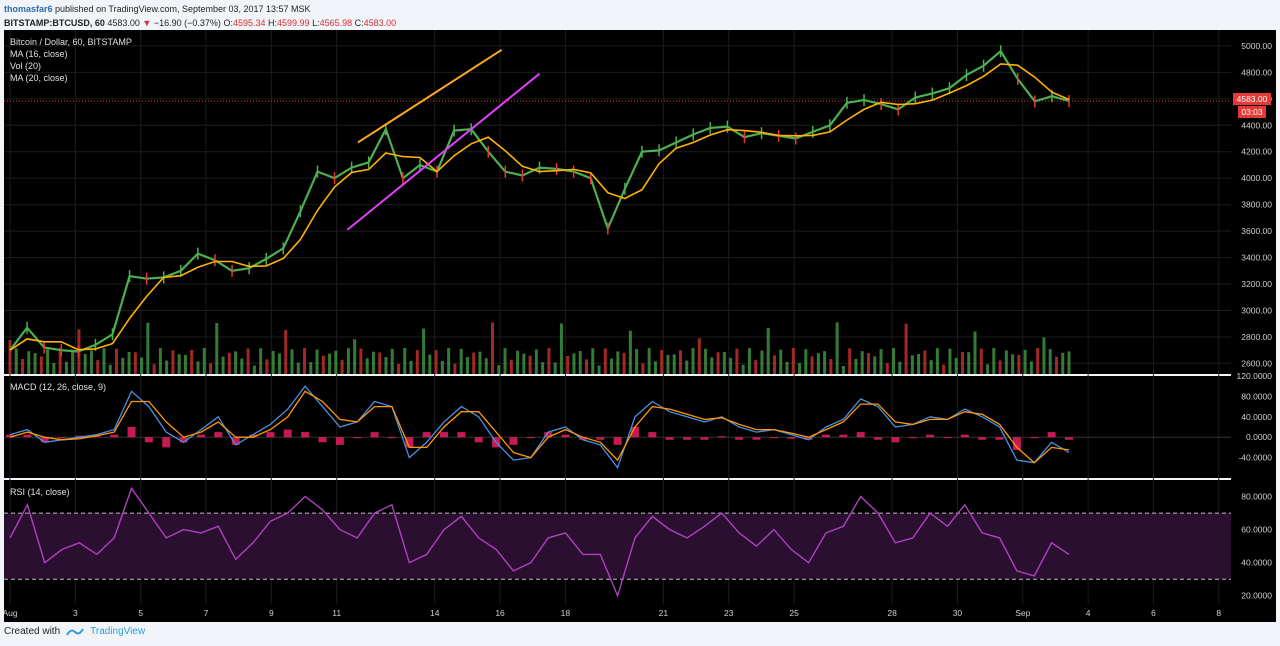  Describe the element at coordinates (1256, 396) in the screenshot. I see `macd-tick-label: 80.0000` at that location.